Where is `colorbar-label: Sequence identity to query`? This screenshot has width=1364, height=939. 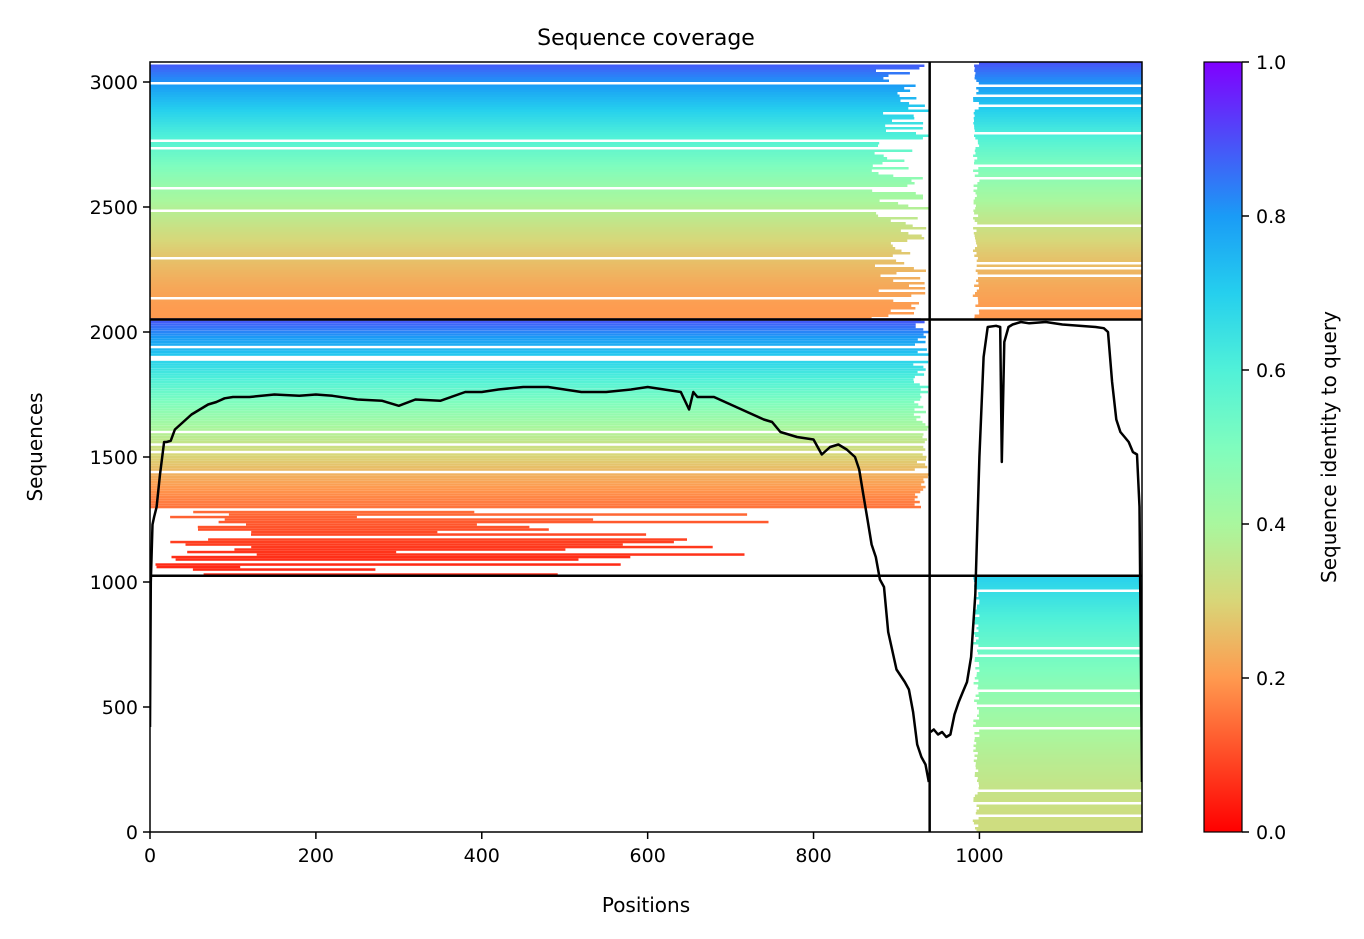 colorbar-label: Sequence identity to query is located at coordinates (1329, 447).